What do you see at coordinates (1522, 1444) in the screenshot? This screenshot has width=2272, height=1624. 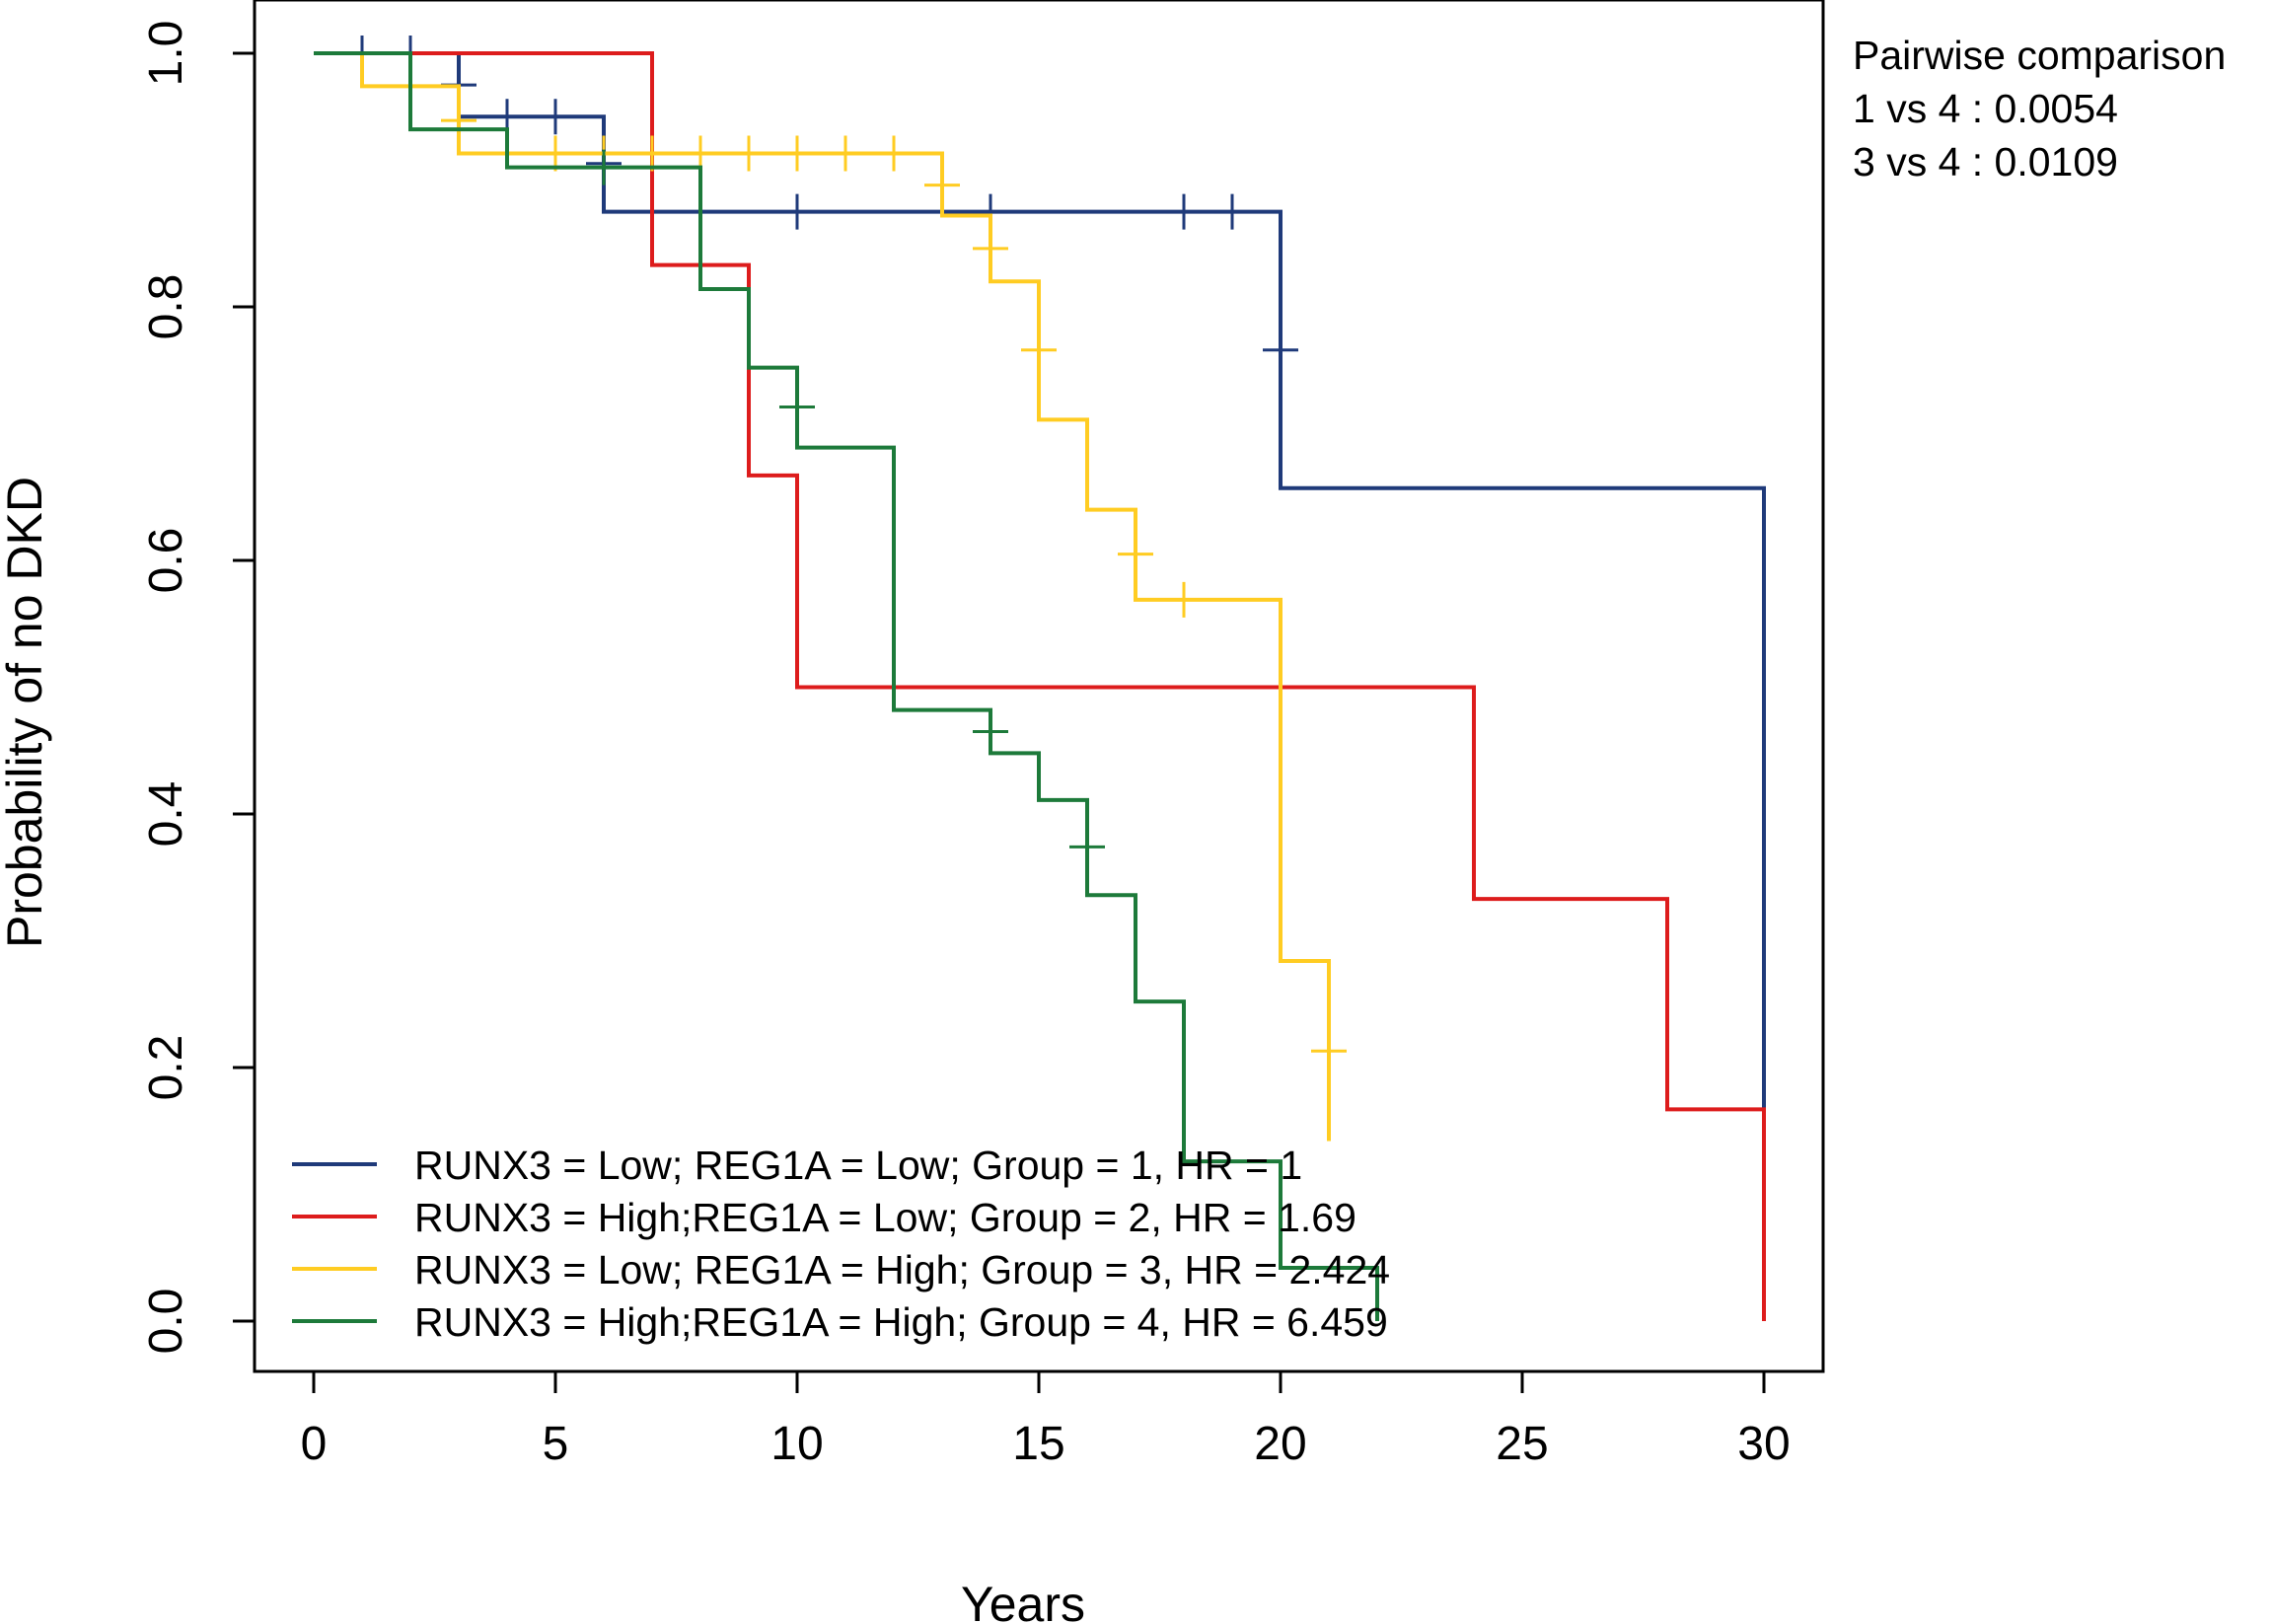 I see `x-tick-label: 25` at bounding box center [1522, 1444].